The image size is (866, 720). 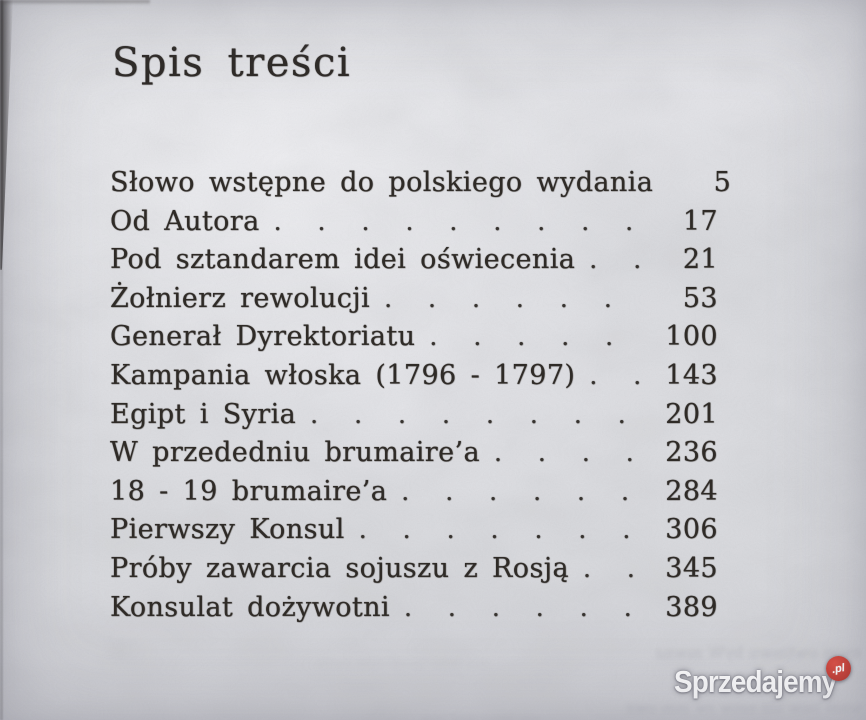 I want to click on toc-row: 18 - 19 brumaire’a ....... 284, so click(x=414, y=495).